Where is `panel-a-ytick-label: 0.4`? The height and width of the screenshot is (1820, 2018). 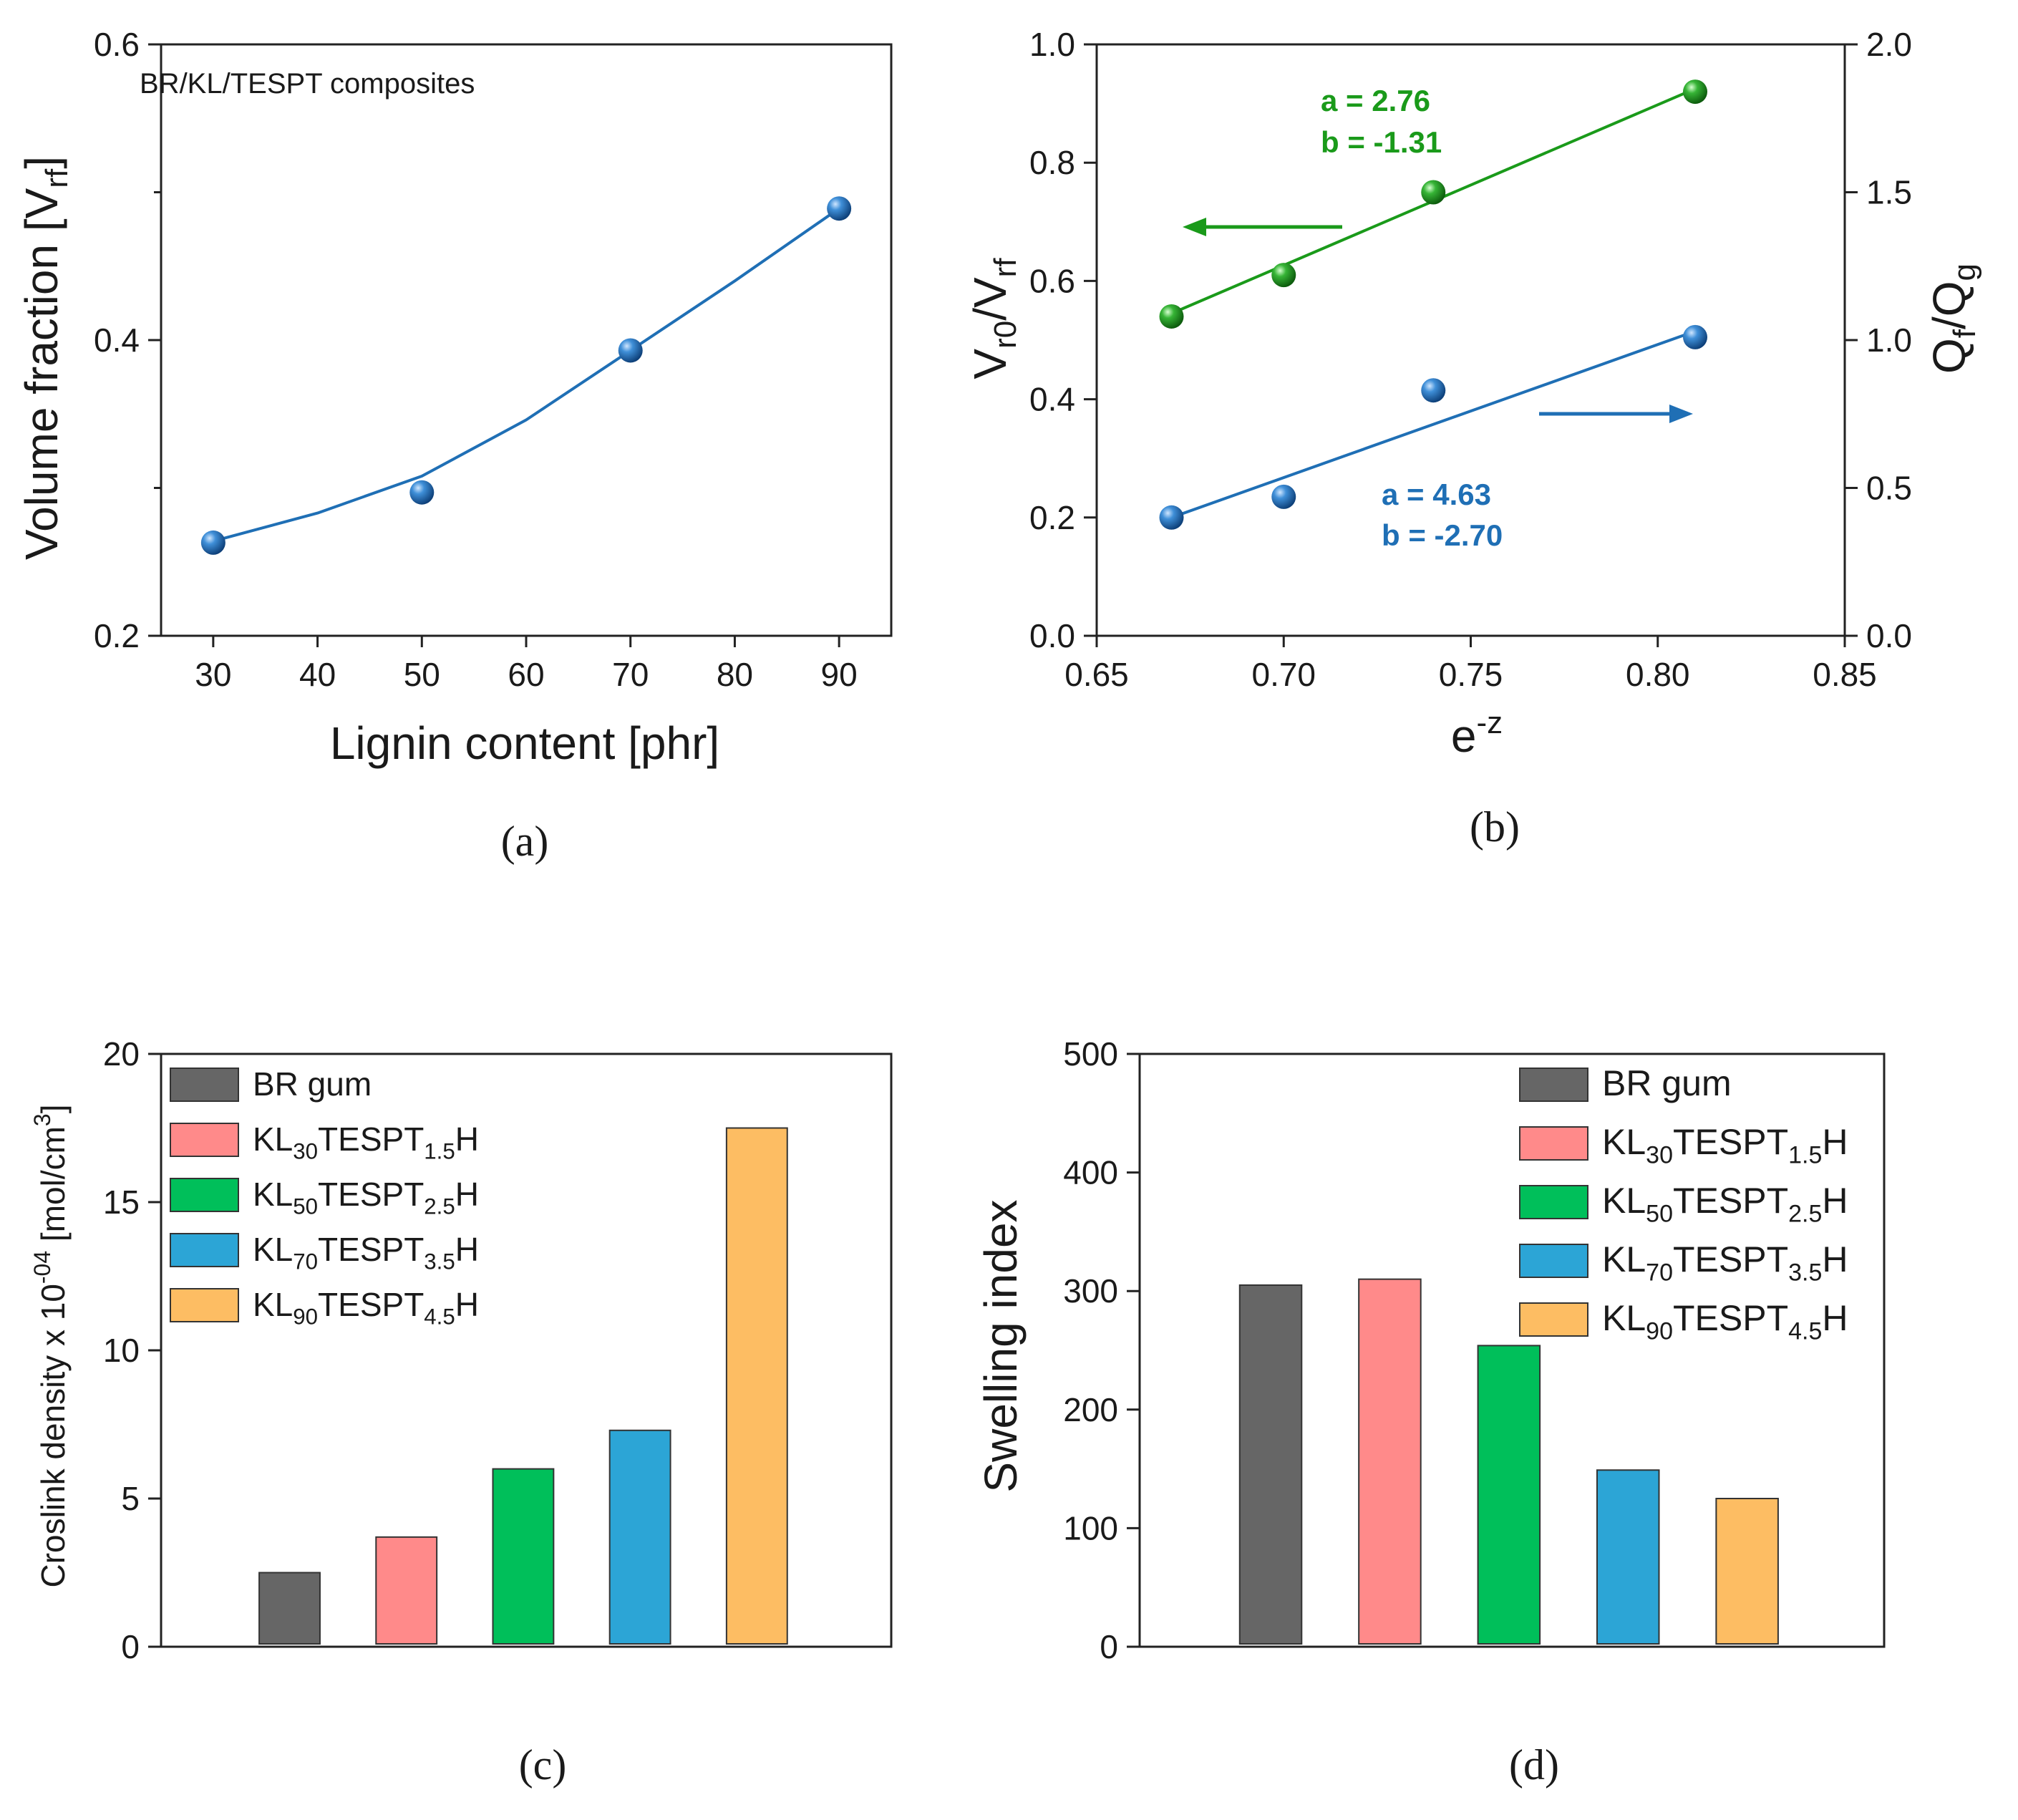 panel-a-ytick-label: 0.4 is located at coordinates (117, 340).